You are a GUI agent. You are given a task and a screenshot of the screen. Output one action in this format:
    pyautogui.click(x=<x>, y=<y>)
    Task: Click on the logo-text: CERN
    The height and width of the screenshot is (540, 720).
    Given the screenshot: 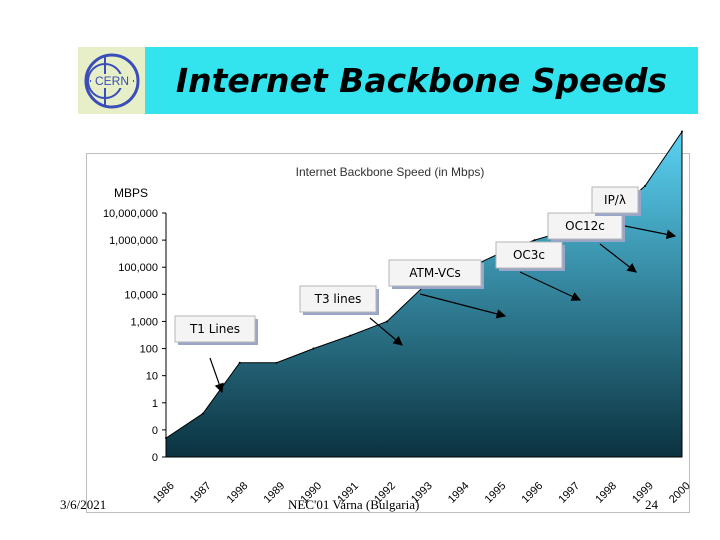 What is the action you would take?
    pyautogui.click(x=111, y=81)
    